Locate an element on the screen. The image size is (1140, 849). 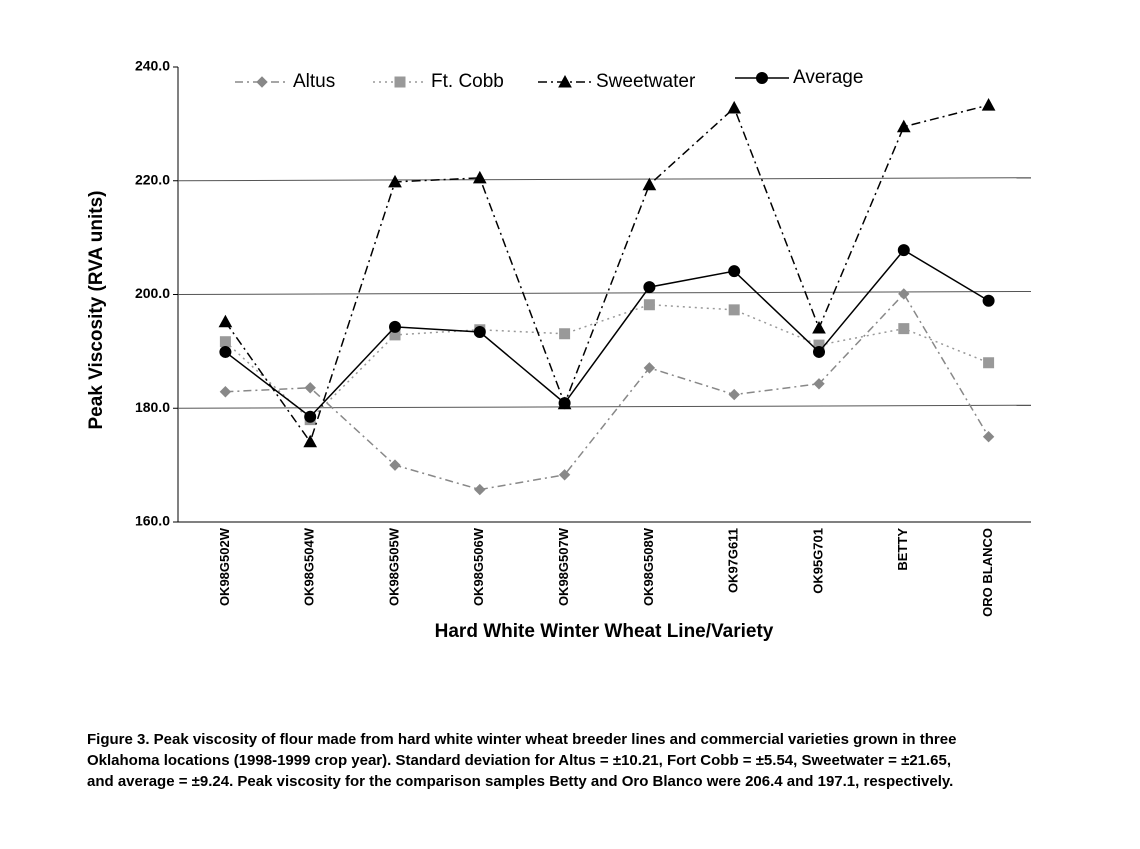
x-tick-label: OK98G502W is located at coordinates (224, 566).